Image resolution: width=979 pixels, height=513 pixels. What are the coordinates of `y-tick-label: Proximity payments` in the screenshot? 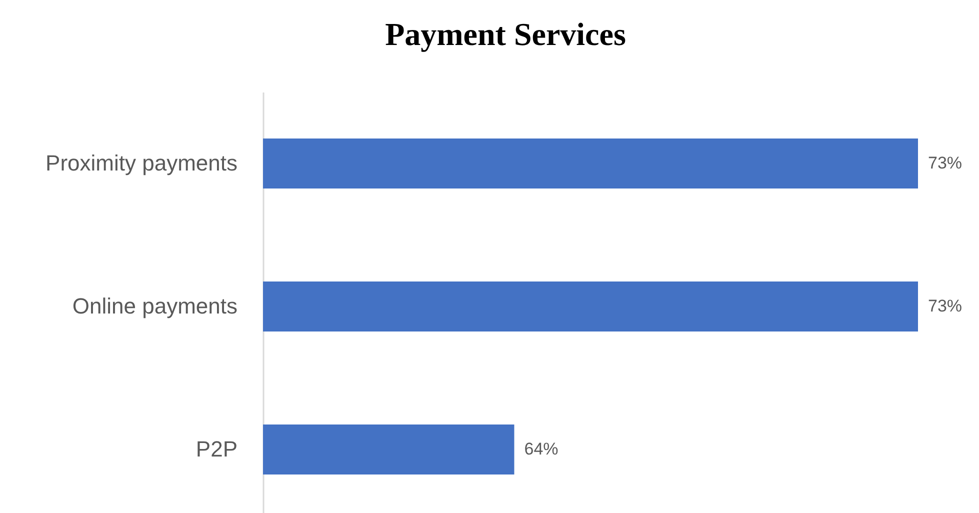 It's located at (142, 163).